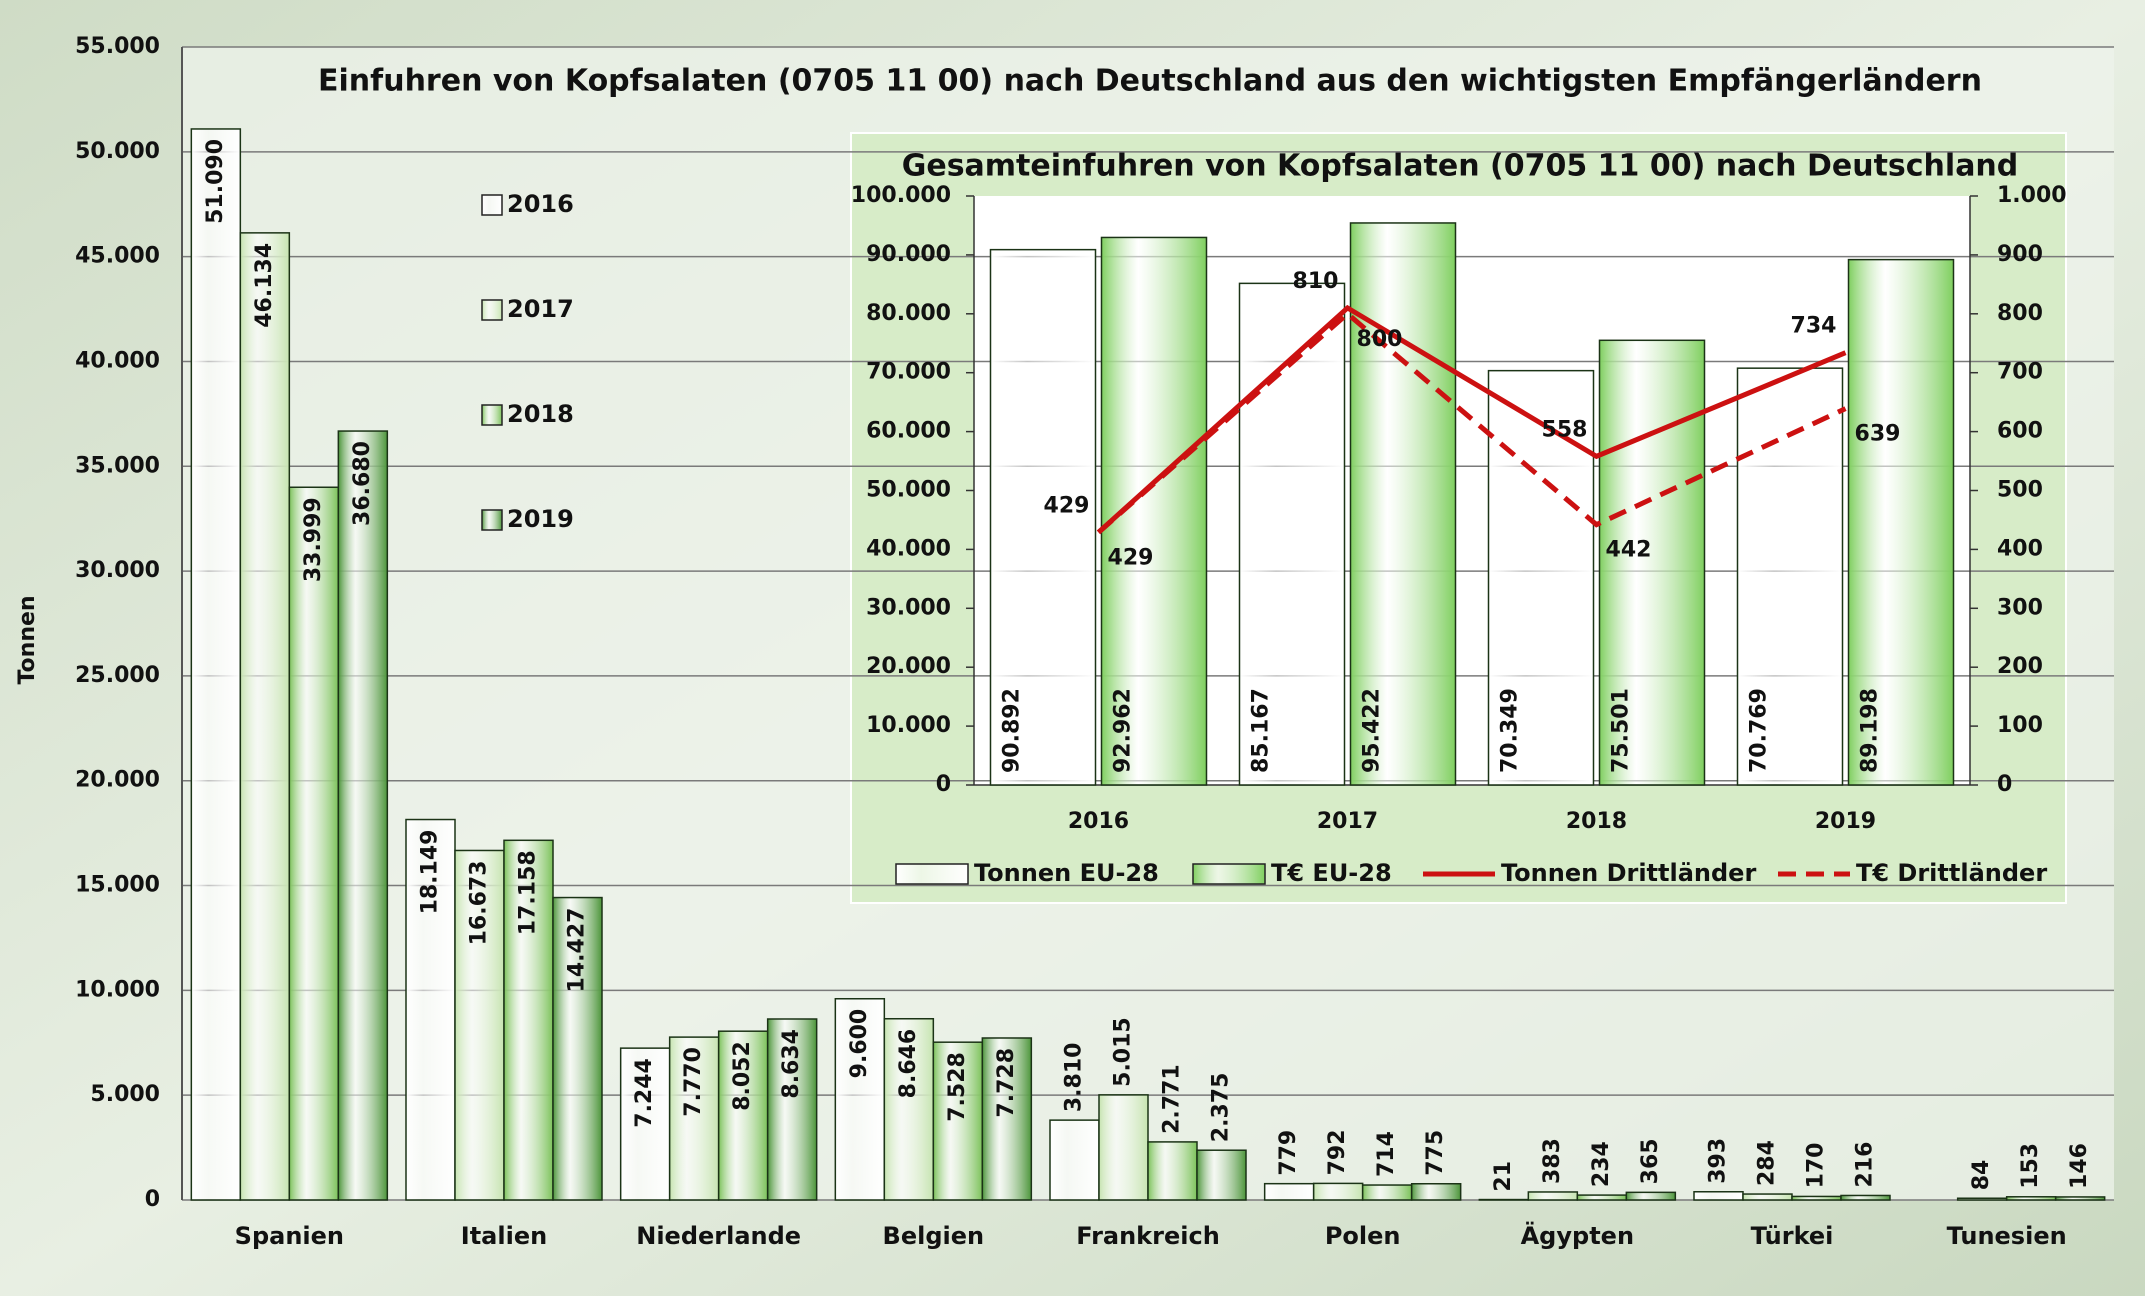  I want to click on data-label: 429, so click(1067, 505).